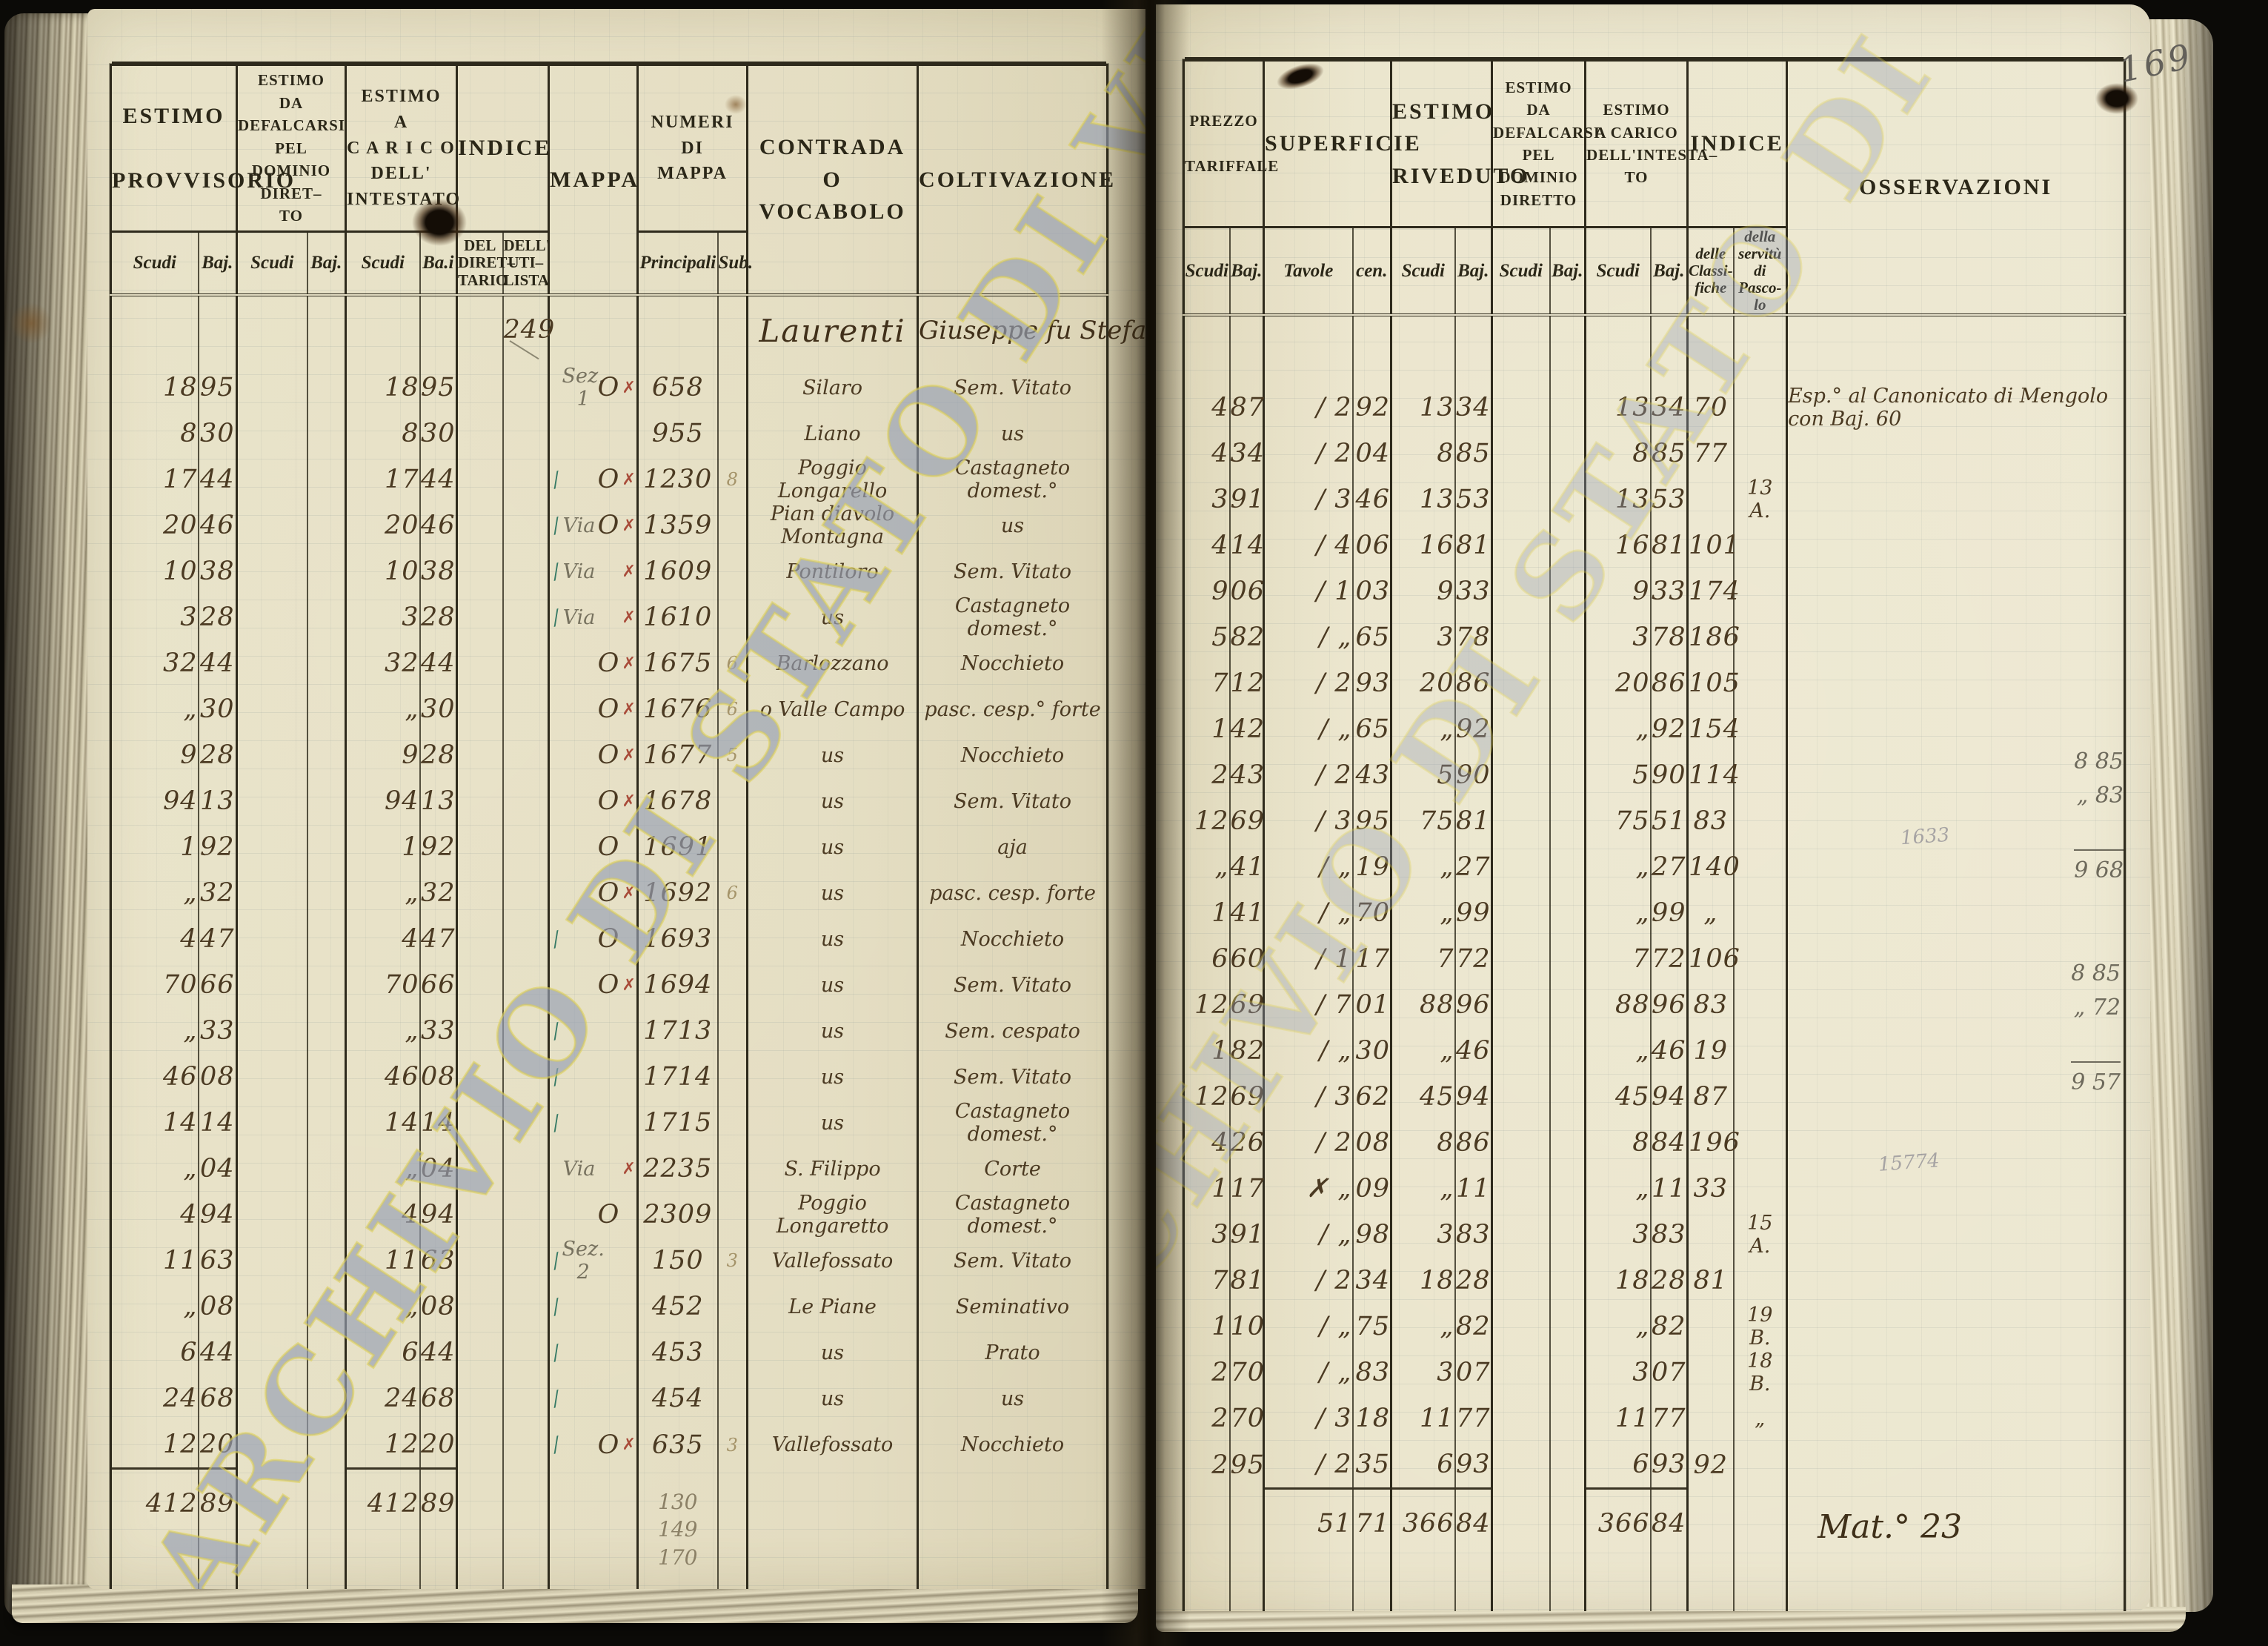 The width and height of the screenshot is (2268, 1646). Describe the element at coordinates (1206, 500) in the screenshot. I see `cell-ps: 3` at that location.